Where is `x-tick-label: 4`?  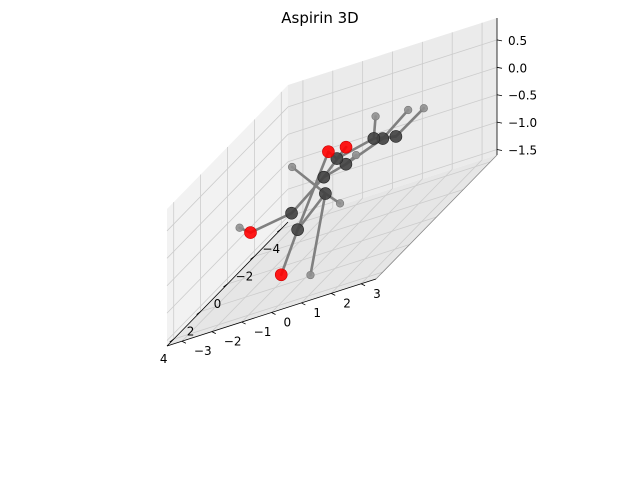
x-tick-label: 4 is located at coordinates (164, 359).